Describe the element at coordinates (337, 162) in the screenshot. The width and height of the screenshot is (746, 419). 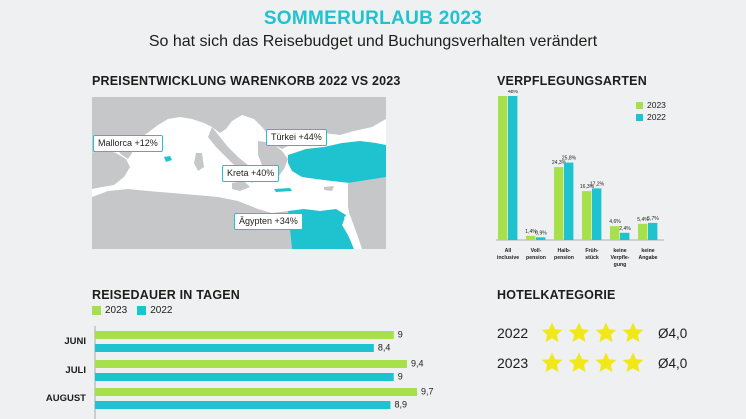
I see `turkey` at that location.